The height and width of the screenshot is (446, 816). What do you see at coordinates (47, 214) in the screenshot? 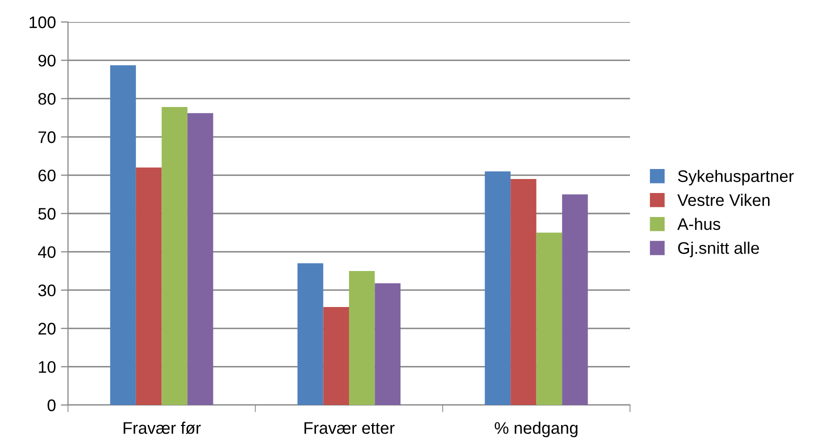
I see `y-tick-label: 50` at bounding box center [47, 214].